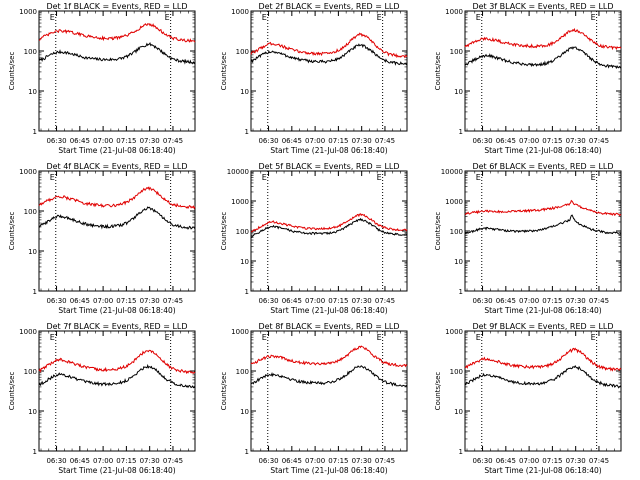 The width and height of the screenshot is (640, 480). Describe the element at coordinates (328, 6) in the screenshot. I see `chart-title: Det 2f BLACK = Events, RED = LLD` at that location.